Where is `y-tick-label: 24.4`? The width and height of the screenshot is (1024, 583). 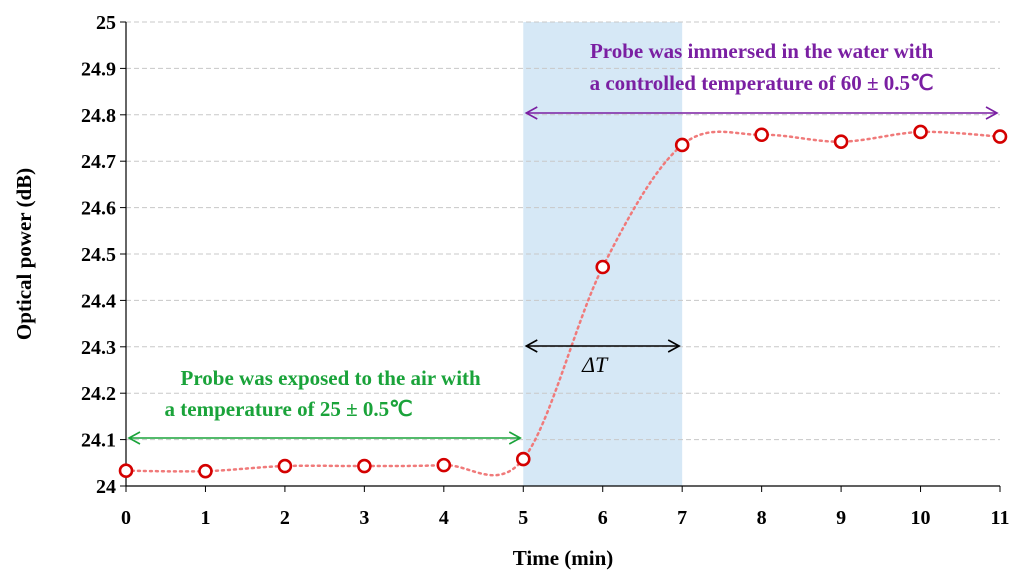 y-tick-label: 24.4 is located at coordinates (98, 301).